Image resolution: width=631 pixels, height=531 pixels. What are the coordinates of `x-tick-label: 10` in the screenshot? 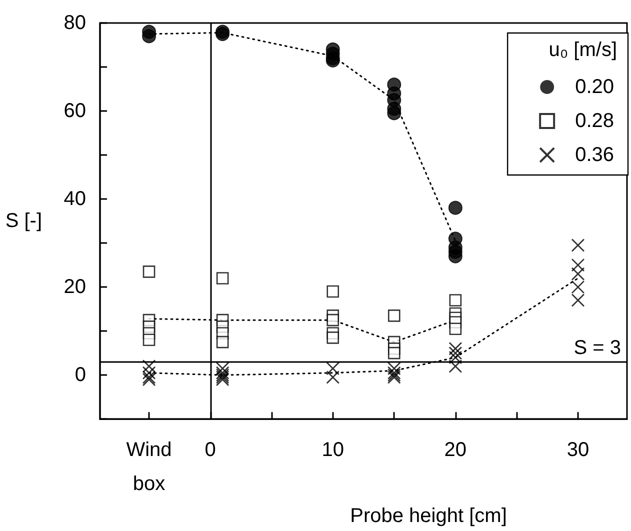 It's located at (333, 450).